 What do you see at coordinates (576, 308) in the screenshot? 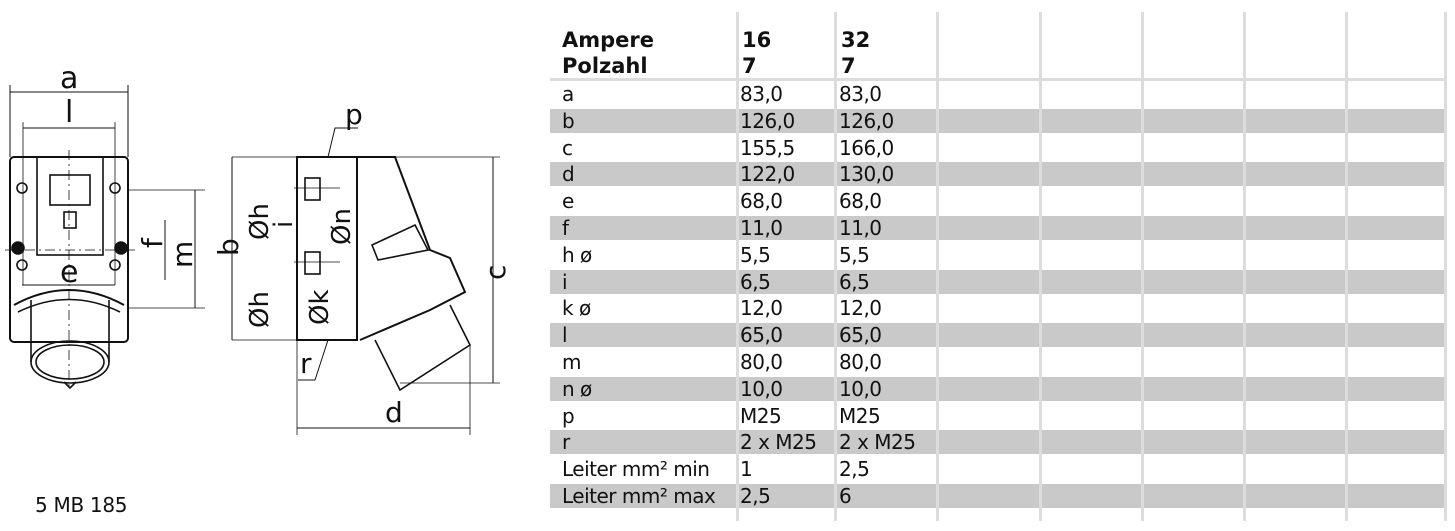
I see `row-label: k ø` at bounding box center [576, 308].